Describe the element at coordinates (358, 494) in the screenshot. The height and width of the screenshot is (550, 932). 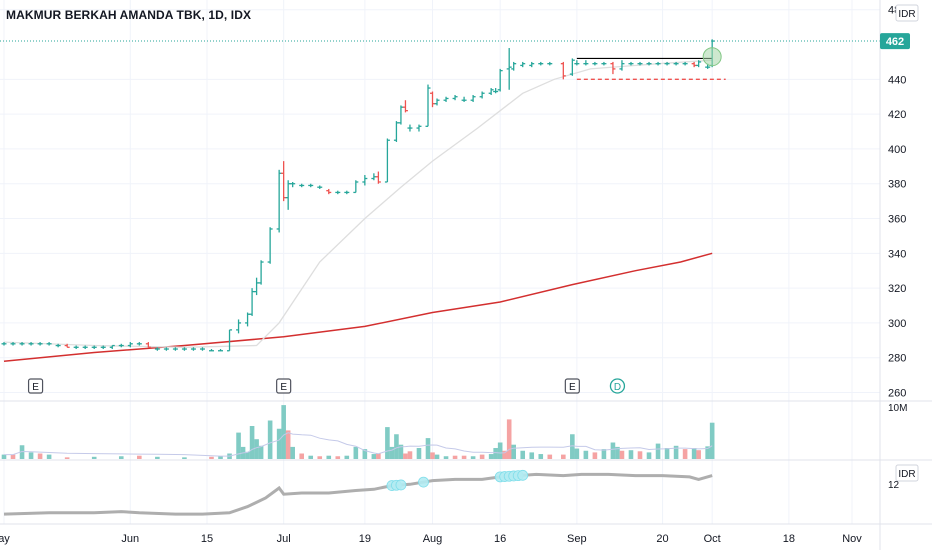
I see `indicator-line` at that location.